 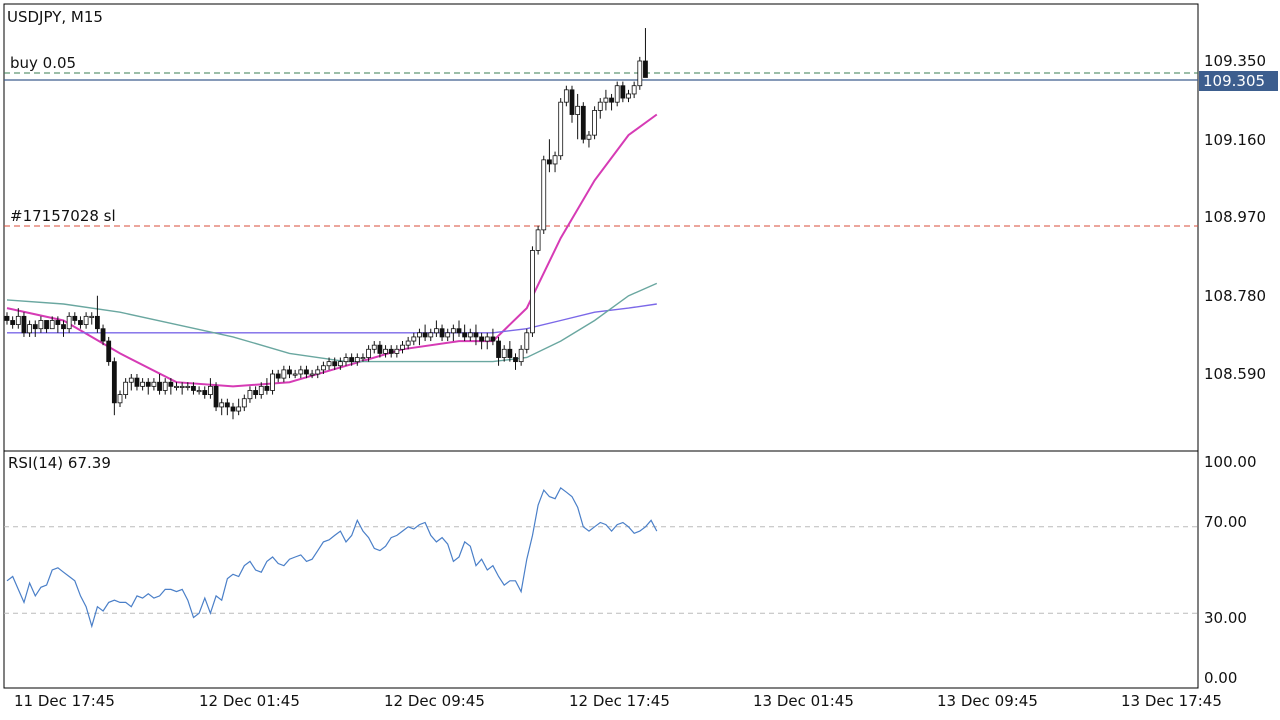 I want to click on rsi-series-line, so click(x=332, y=557).